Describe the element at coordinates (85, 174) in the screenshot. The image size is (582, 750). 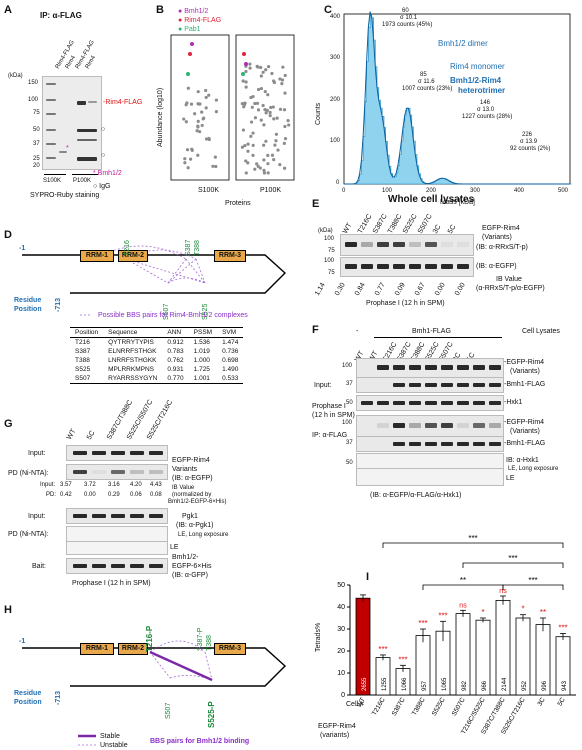
I see `fraction-bracket` at that location.